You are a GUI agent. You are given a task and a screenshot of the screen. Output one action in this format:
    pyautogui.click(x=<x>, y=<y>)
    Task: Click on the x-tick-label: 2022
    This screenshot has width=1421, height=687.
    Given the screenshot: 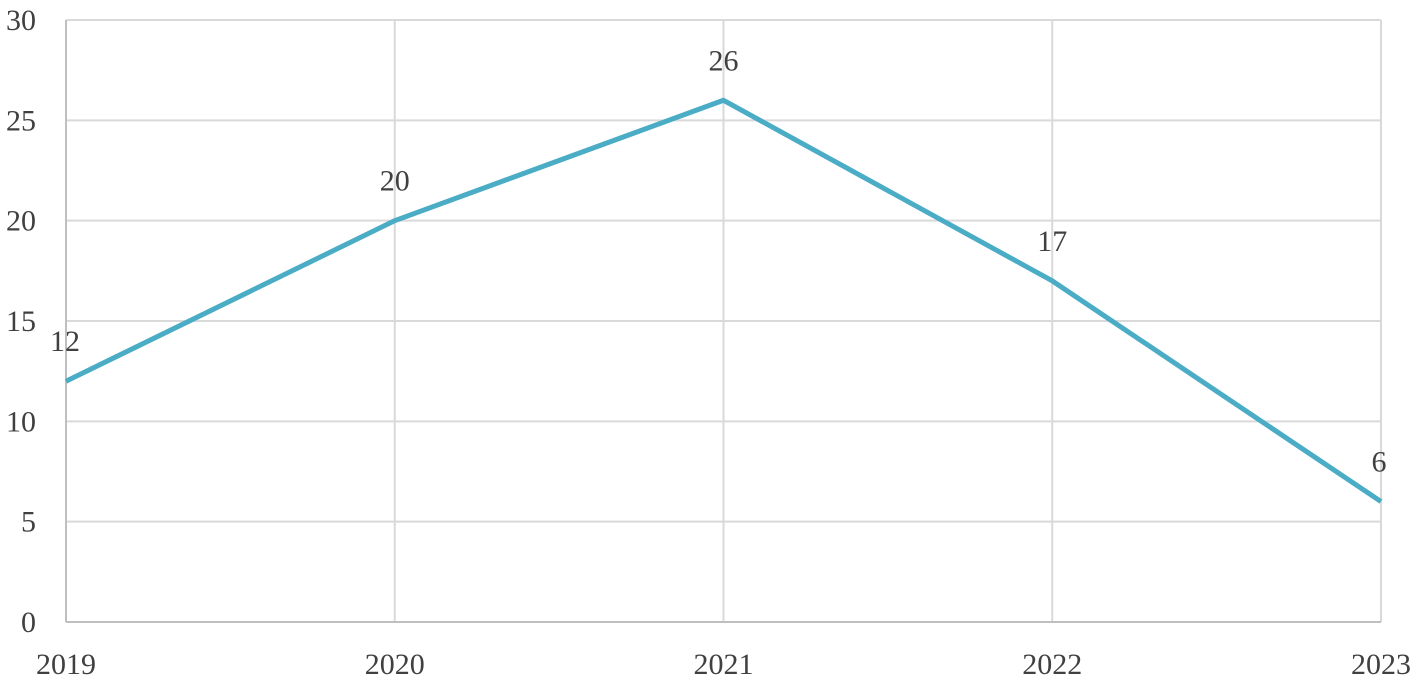 What is the action you would take?
    pyautogui.click(x=1052, y=664)
    